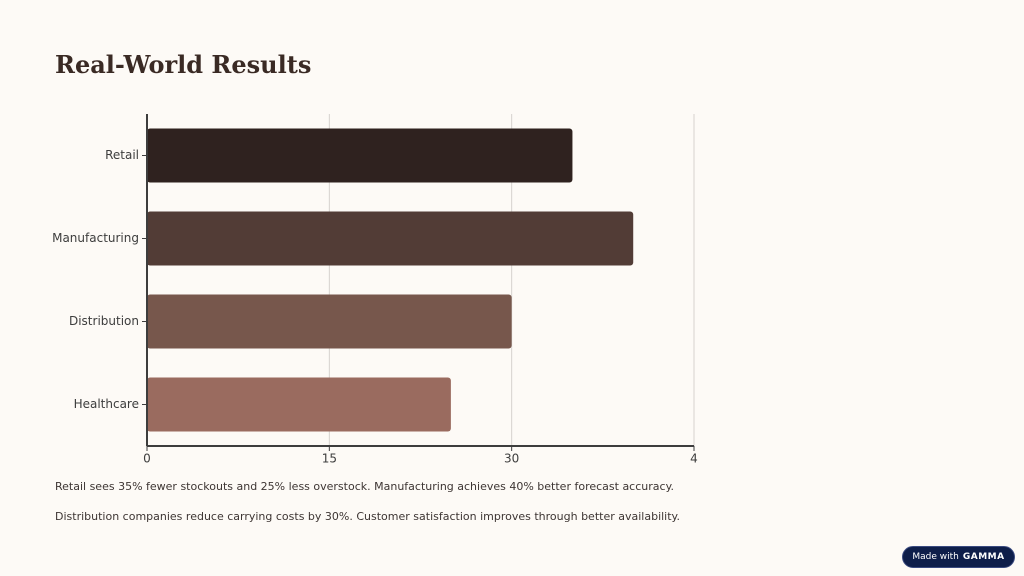 This screenshot has width=1024, height=576. Describe the element at coordinates (935, 557) in the screenshot. I see `badge-prefix: Made with` at that location.